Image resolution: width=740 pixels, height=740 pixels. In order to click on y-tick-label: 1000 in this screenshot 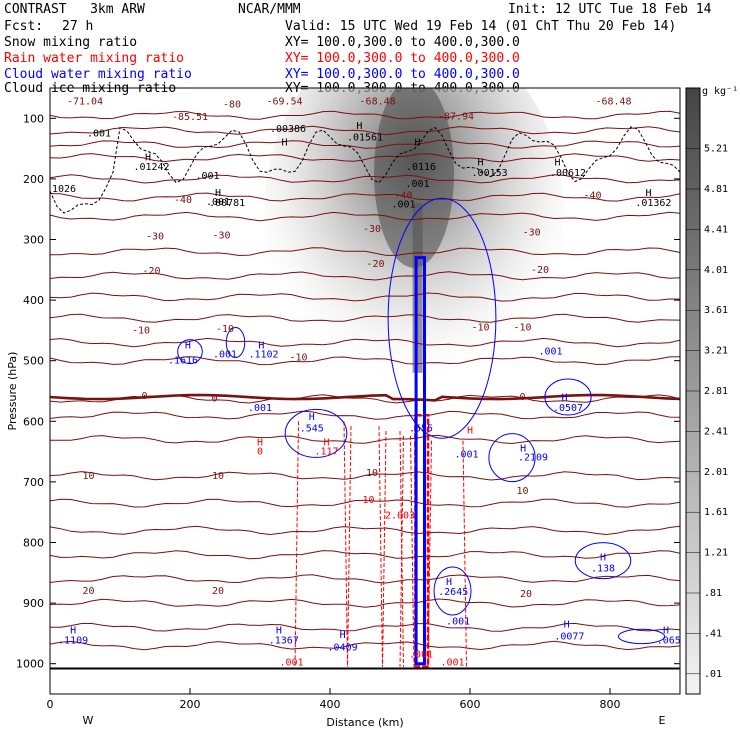, I will do `click(30, 664)`.